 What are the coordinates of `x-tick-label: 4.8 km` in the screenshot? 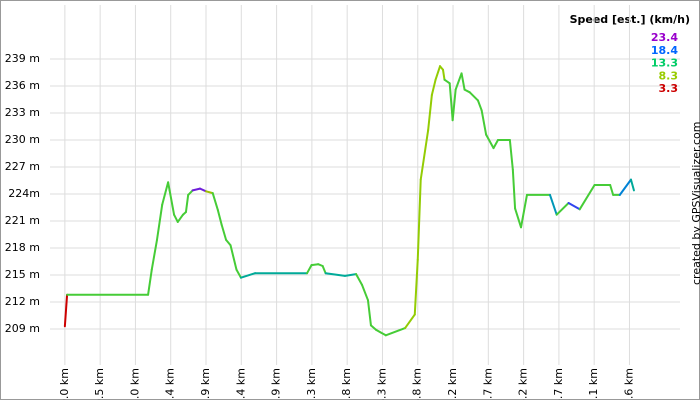 It's located at (417, 384).